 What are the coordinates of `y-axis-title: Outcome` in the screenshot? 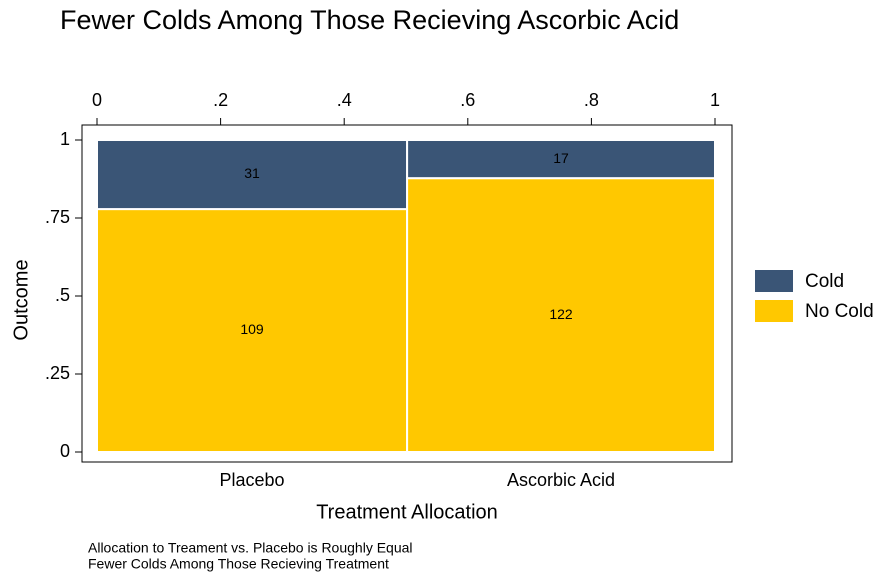 It's located at (21, 299).